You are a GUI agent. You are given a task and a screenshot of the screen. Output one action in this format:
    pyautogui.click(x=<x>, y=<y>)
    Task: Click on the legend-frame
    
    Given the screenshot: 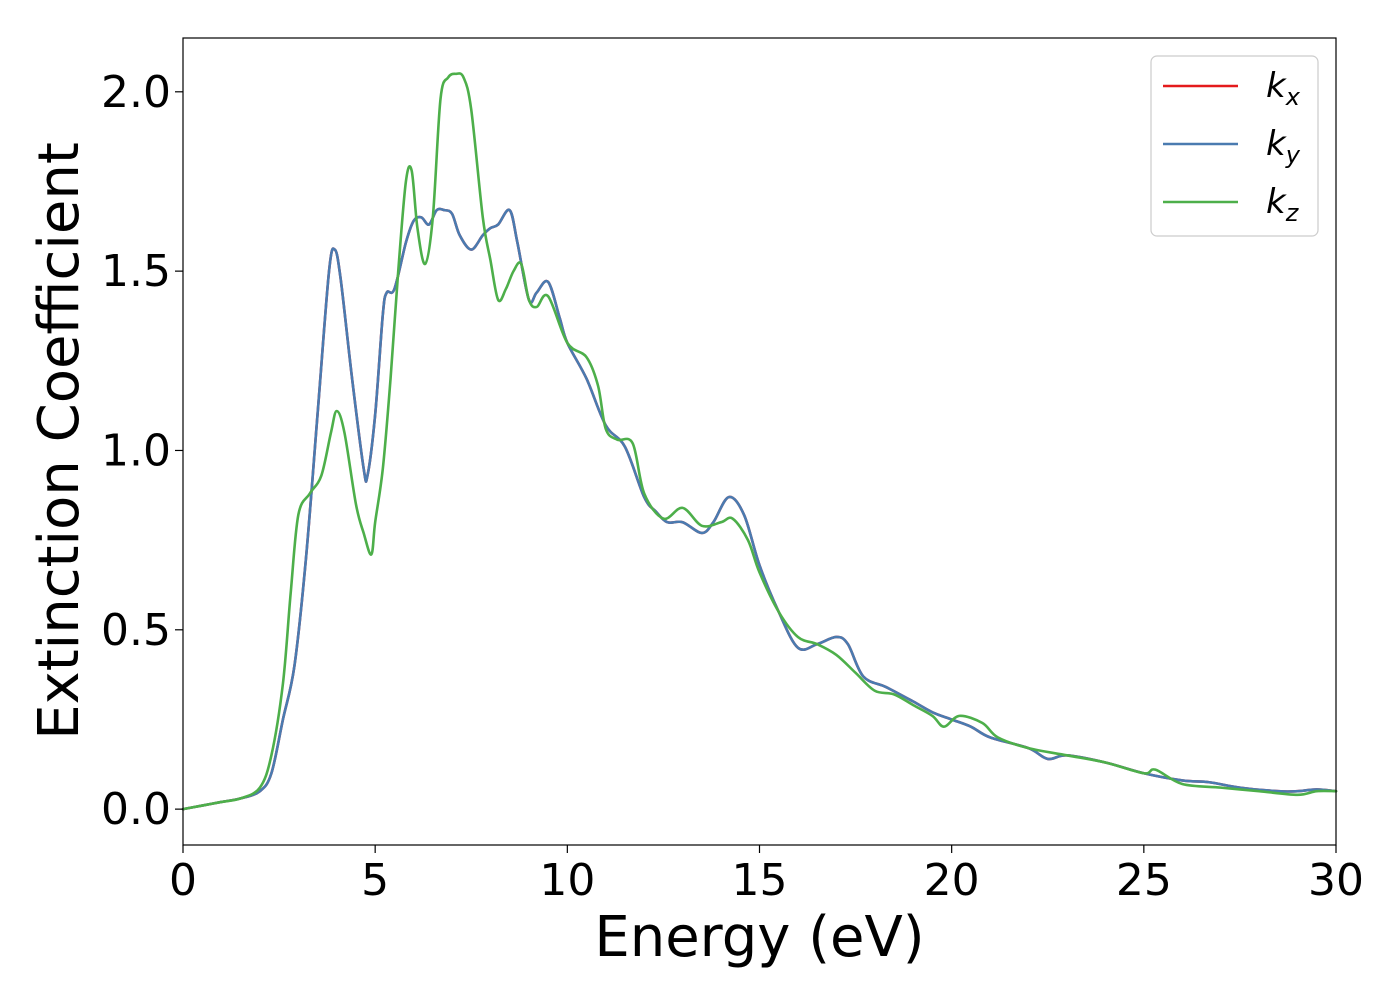 What is the action you would take?
    pyautogui.click(x=1234, y=146)
    